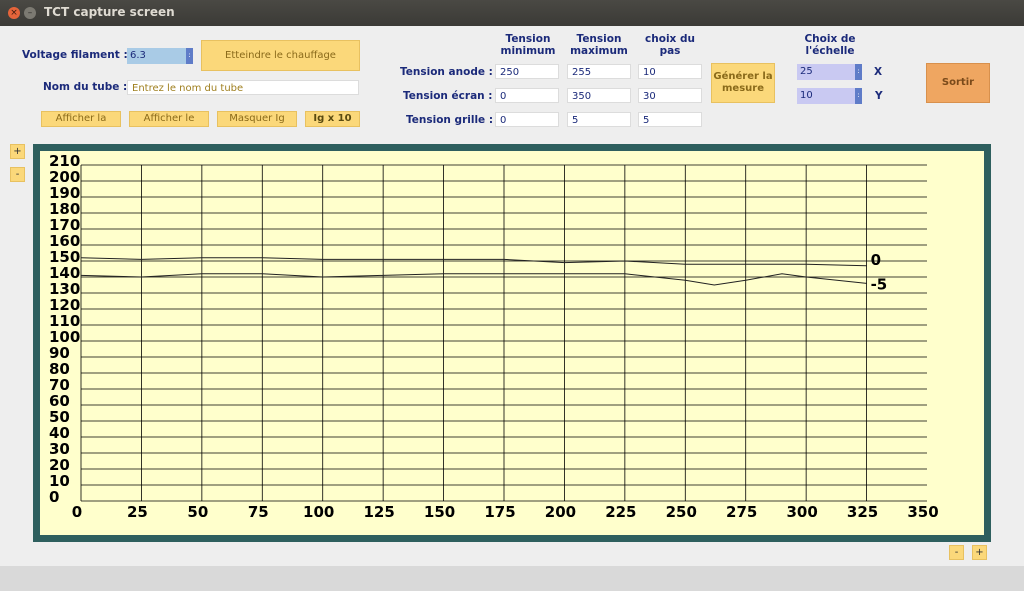  I want to click on scale-header-line2: l'échelle, so click(830, 51).